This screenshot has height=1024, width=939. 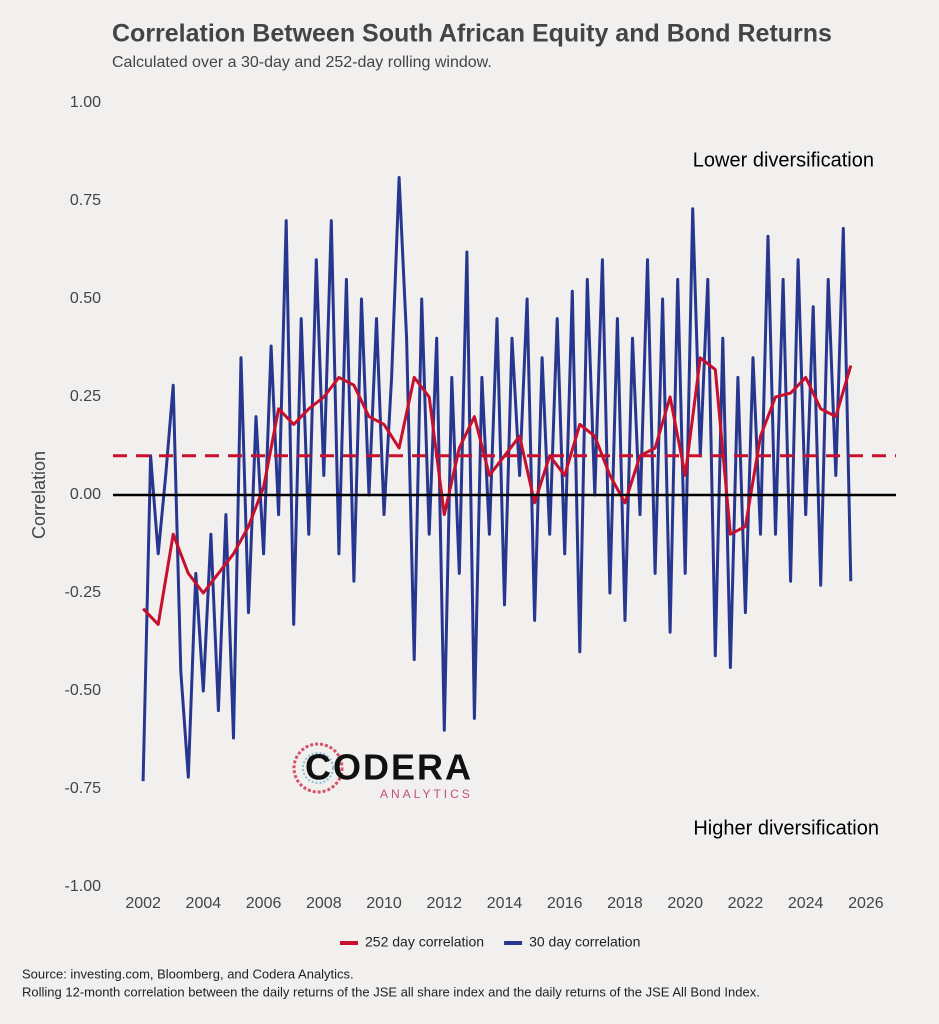 What do you see at coordinates (204, 903) in the screenshot?
I see `x-tick-label: 2004` at bounding box center [204, 903].